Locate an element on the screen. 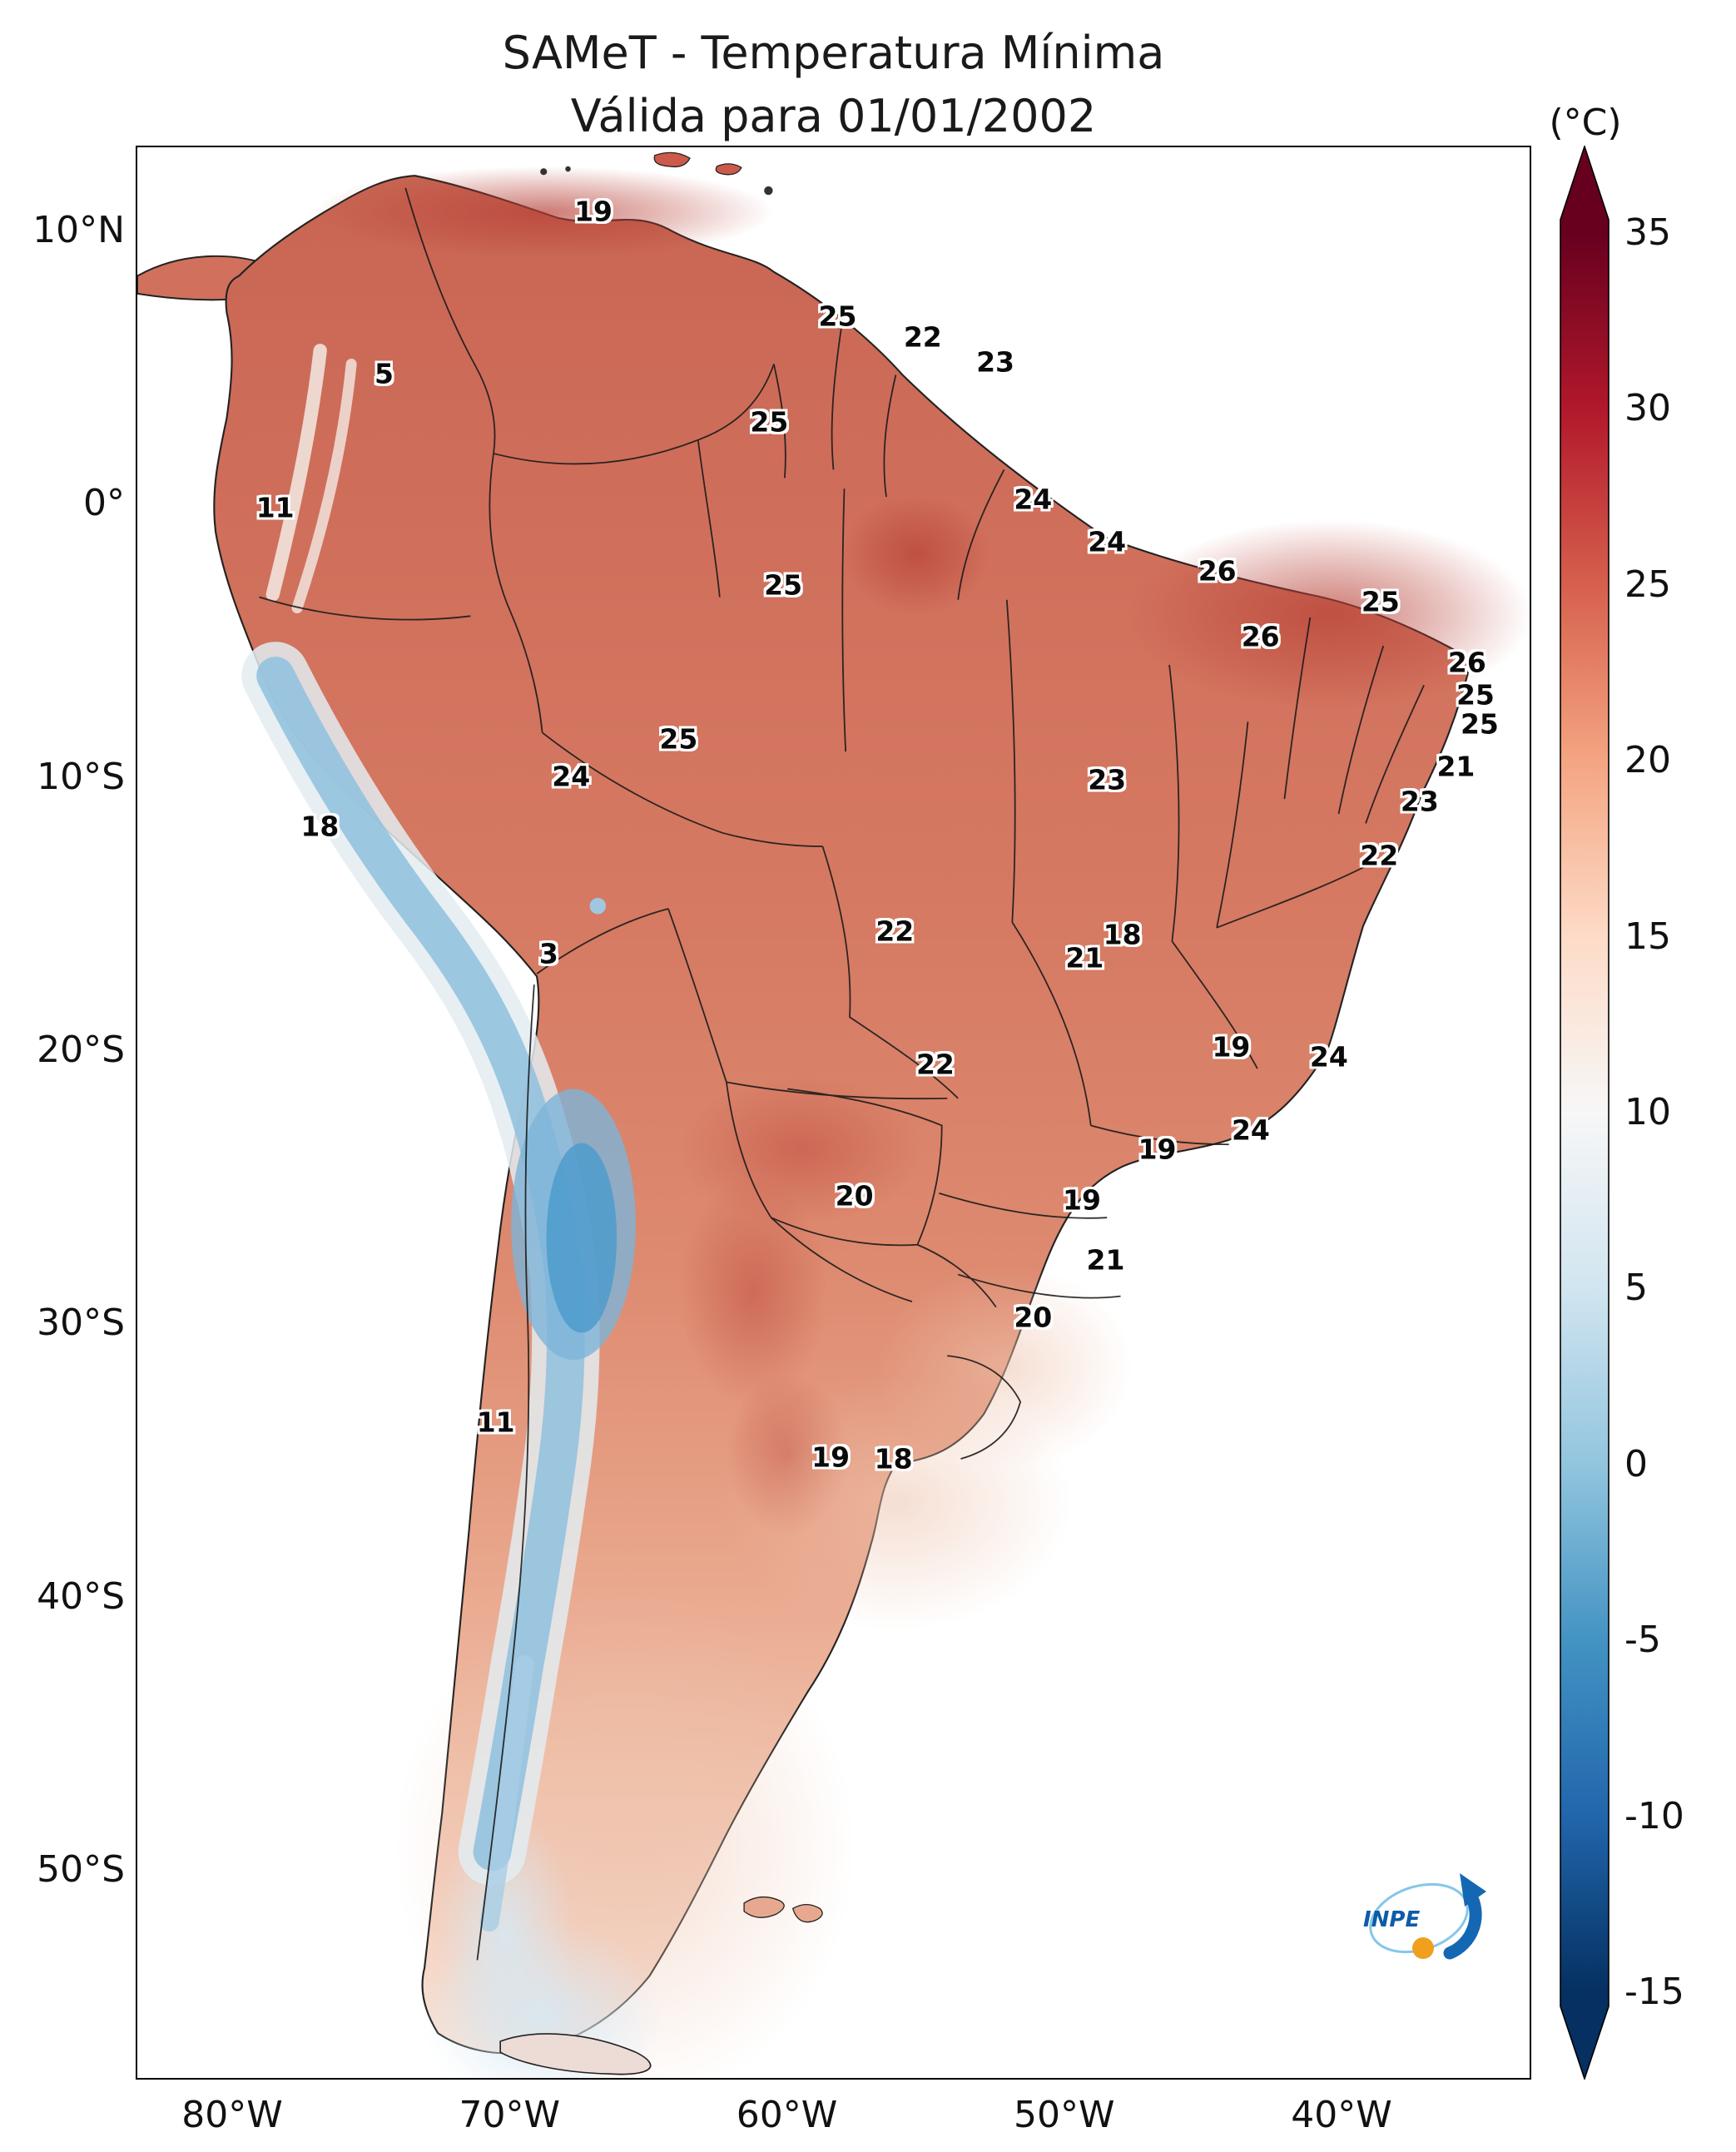  colorbar-tick-label: 35 is located at coordinates (1647, 232).